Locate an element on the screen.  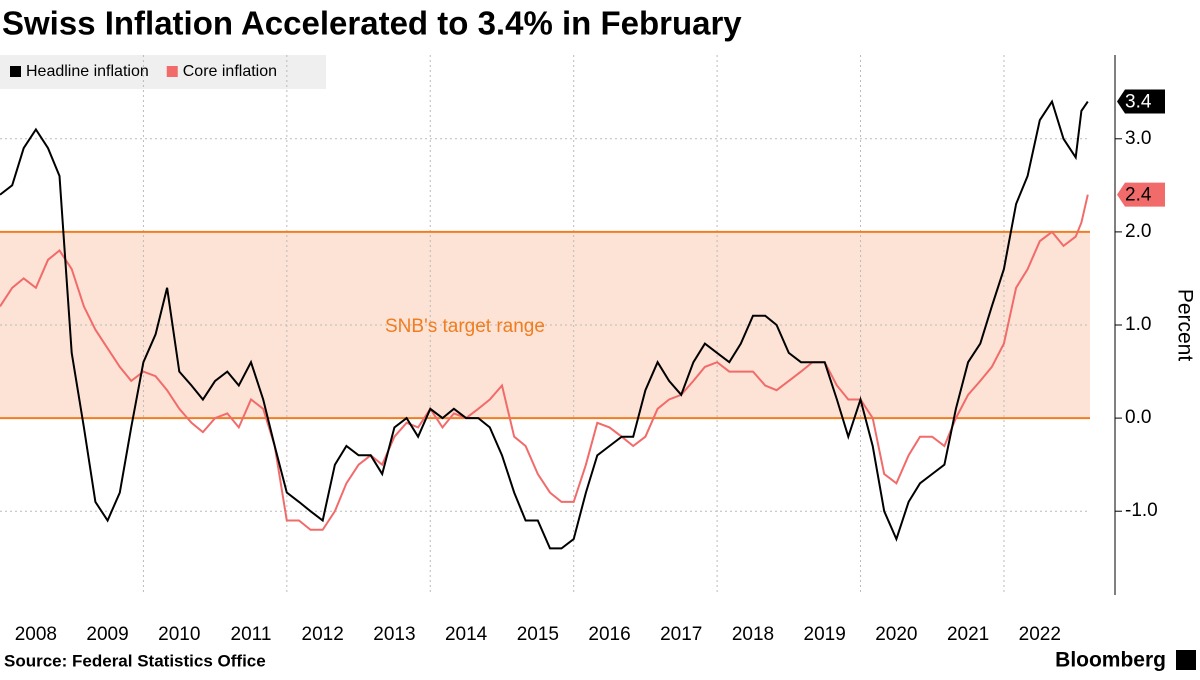
brand: Bloomberg is located at coordinates (1110, 660).